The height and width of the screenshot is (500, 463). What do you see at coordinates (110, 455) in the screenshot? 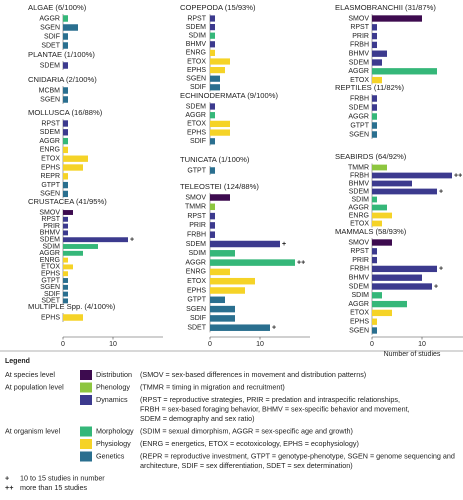
I see `legend-item: Genetics` at bounding box center [110, 455].